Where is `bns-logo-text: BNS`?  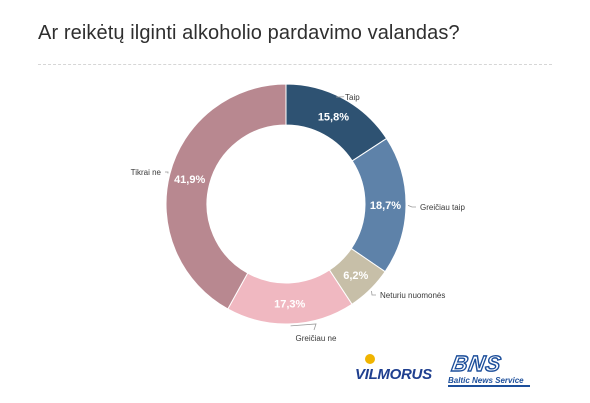
bns-logo-text: BNS is located at coordinates (476, 363).